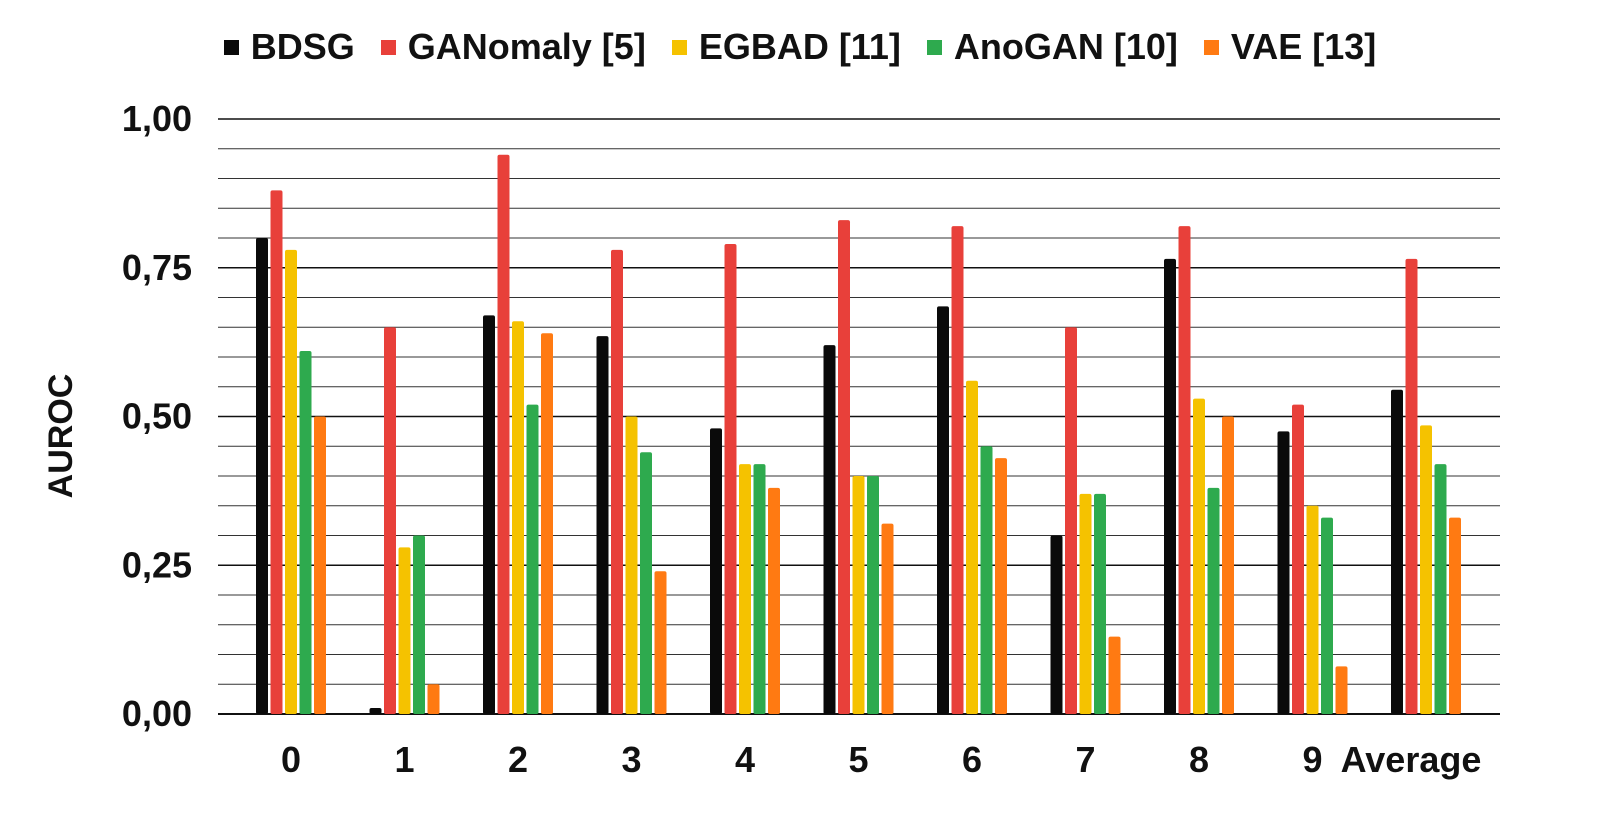 This screenshot has width=1600, height=833. I want to click on legend-item: EGBAD [11], so click(786, 47).